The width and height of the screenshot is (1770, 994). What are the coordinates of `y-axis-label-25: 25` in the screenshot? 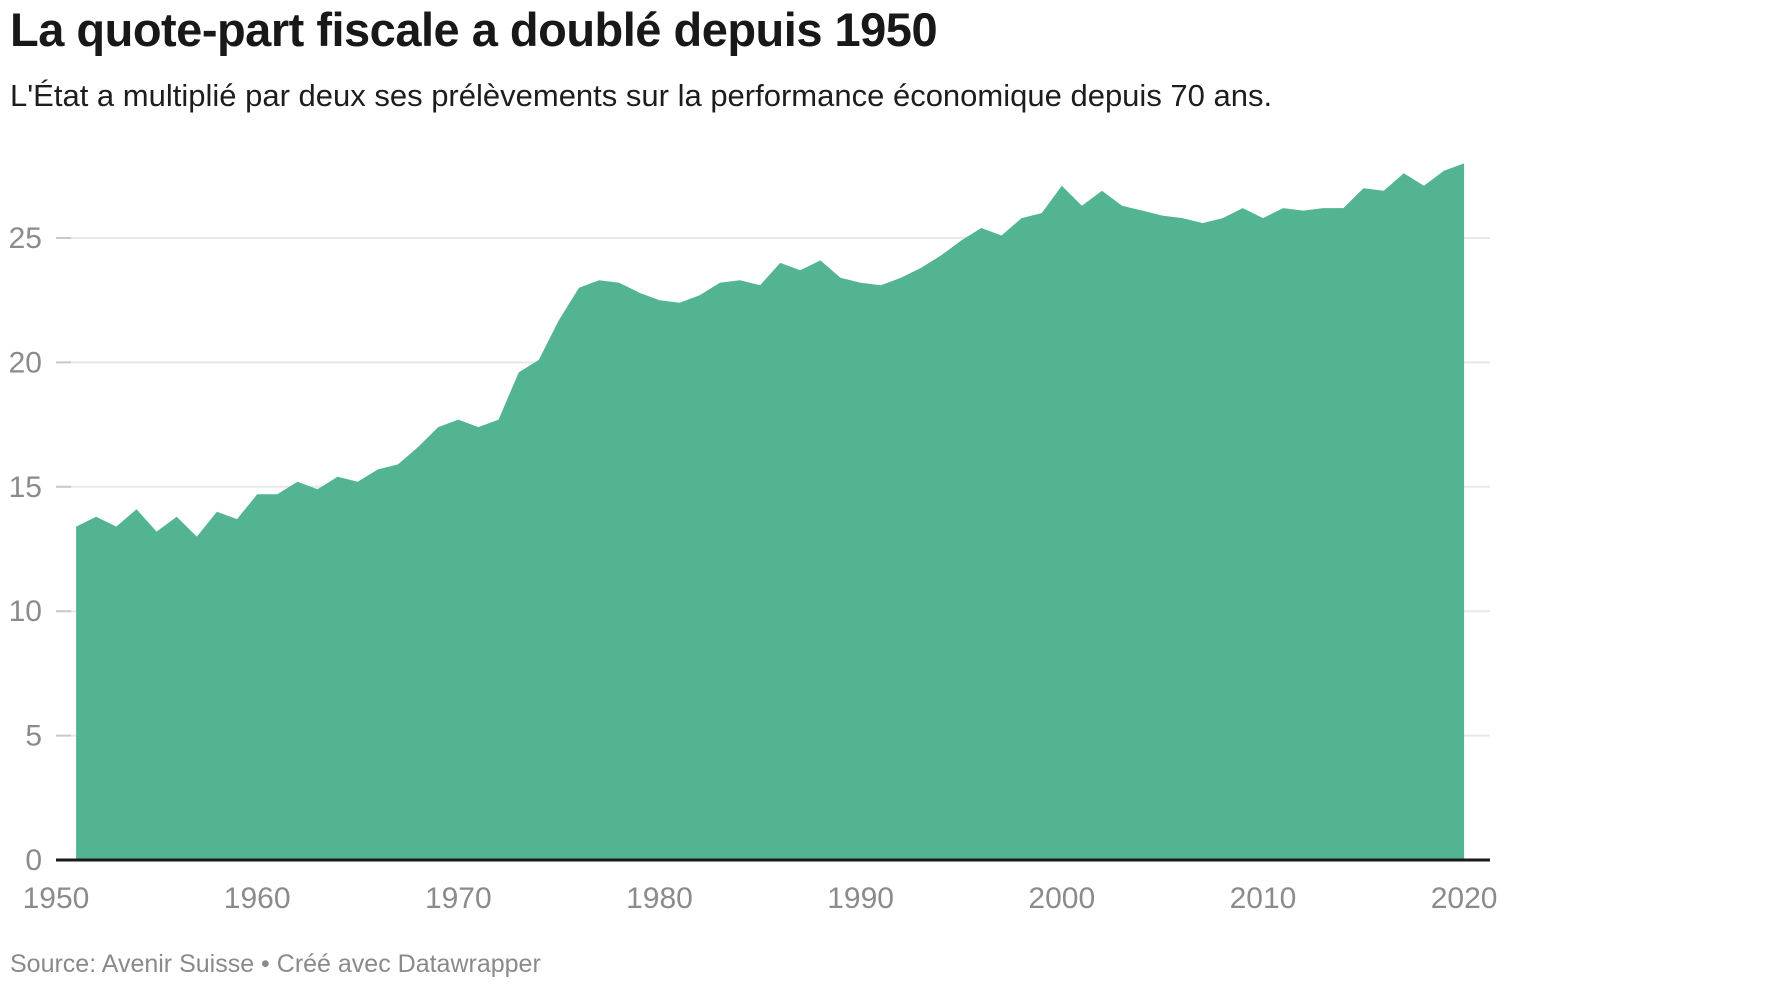 It's located at (25, 238).